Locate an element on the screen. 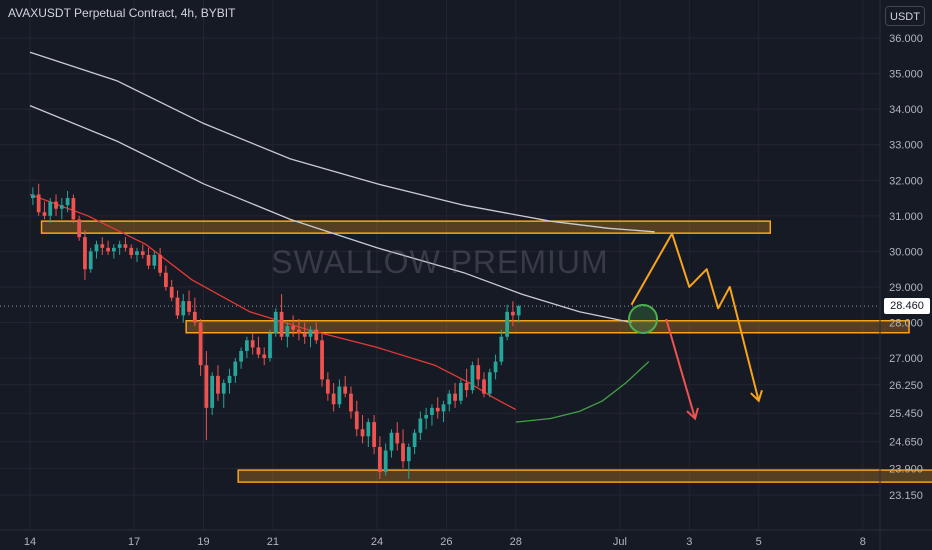  price-tick-label: 23.150 is located at coordinates (906, 496).